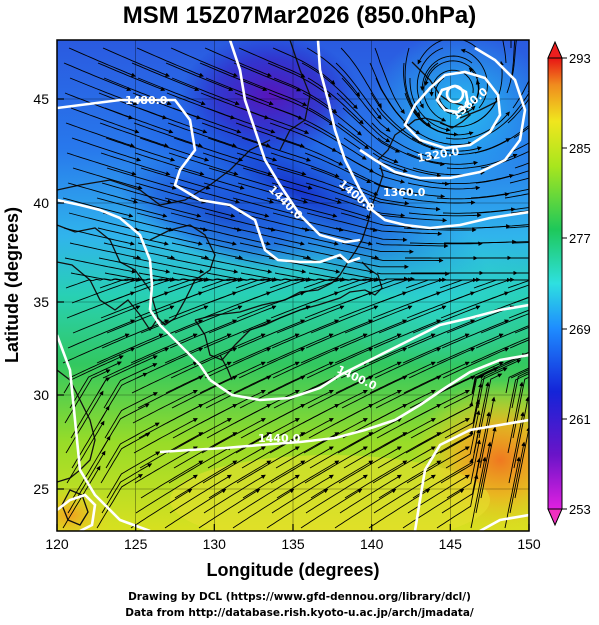 The image size is (599, 625). Describe the element at coordinates (279, 438) in the screenshot. I see `contour-label: 1440.0` at that location.